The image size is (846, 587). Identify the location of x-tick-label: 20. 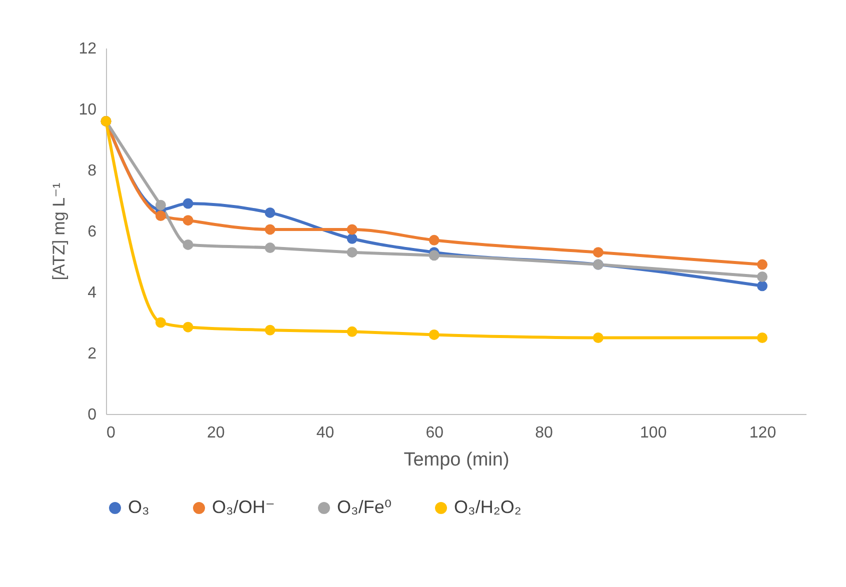
(215, 433).